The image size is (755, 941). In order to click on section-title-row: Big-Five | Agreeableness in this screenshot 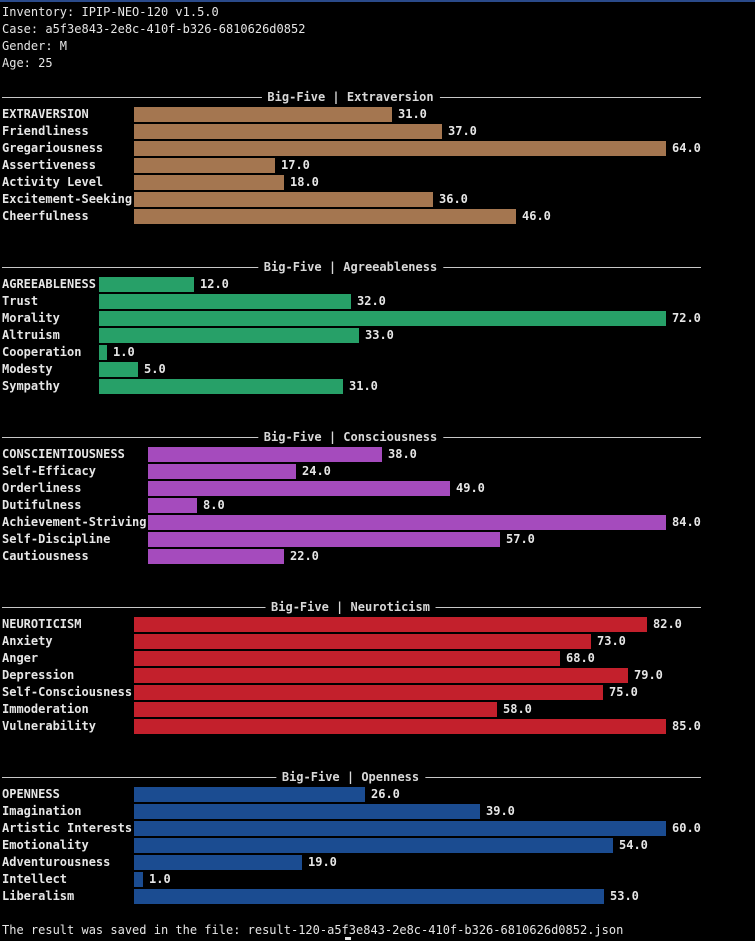, I will do `click(350, 267)`.